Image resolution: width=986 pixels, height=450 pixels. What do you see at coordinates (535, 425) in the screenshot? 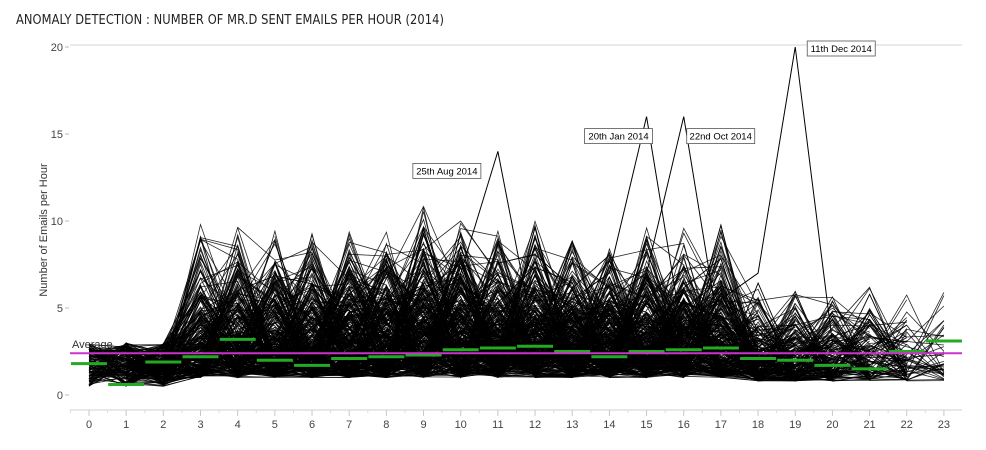
I see `x-tick-label: 12` at bounding box center [535, 425].